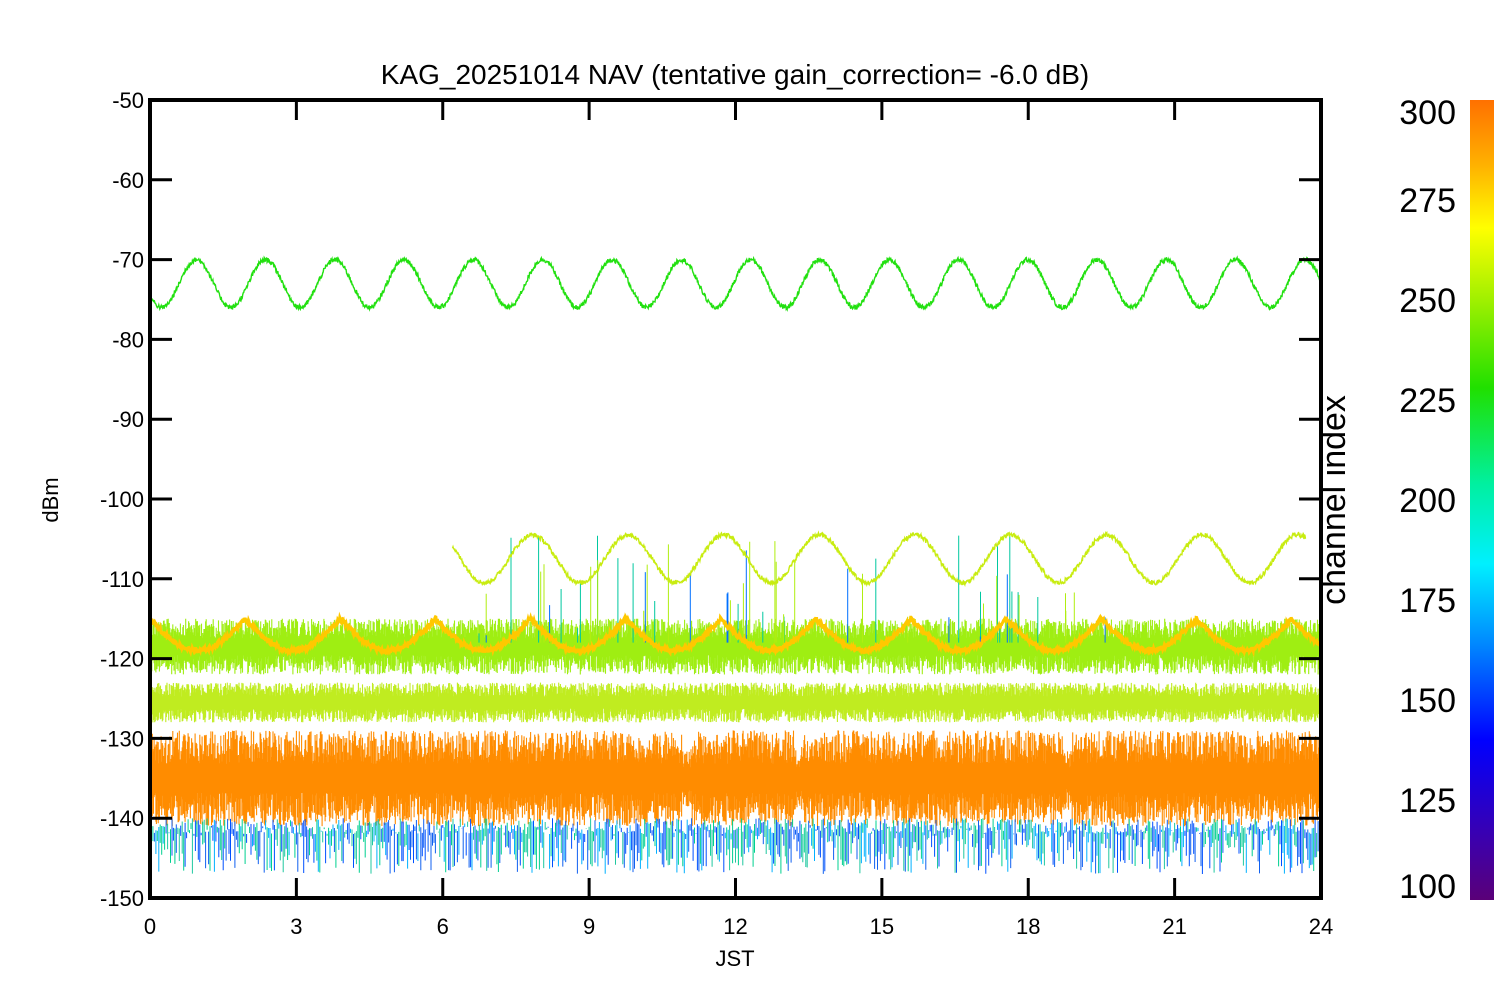  Describe the element at coordinates (1427, 113) in the screenshot. I see `colorbar-tick-label: 300` at that location.